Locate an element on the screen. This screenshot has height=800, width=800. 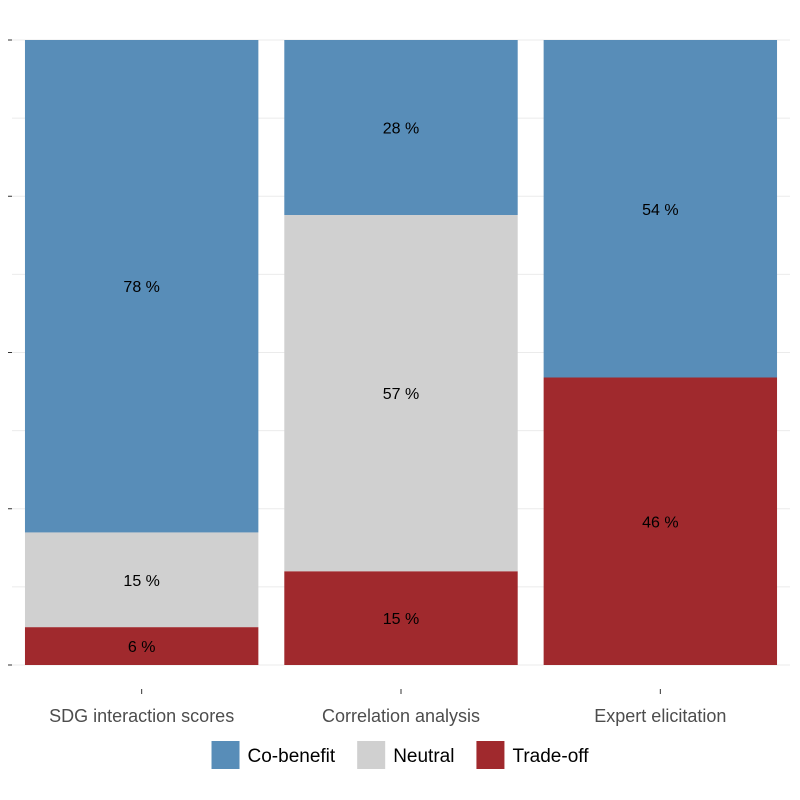
legend-item: Trade-off is located at coordinates (532, 755).